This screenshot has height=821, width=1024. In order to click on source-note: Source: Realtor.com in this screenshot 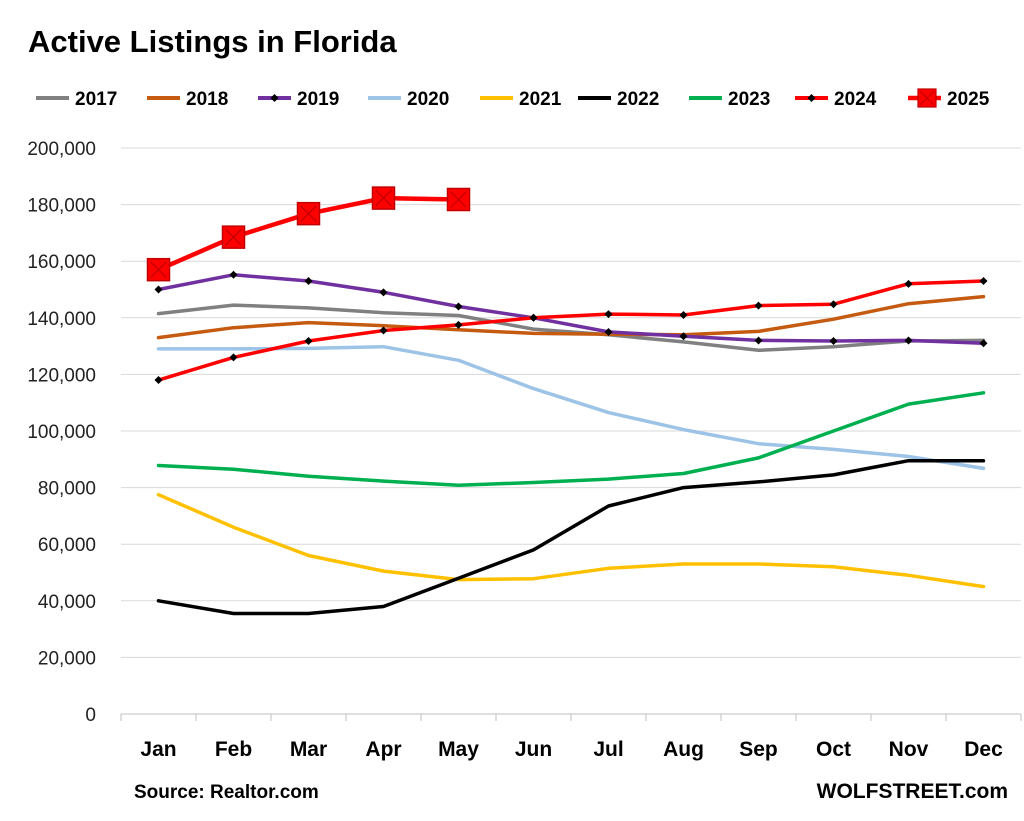, I will do `click(226, 792)`.